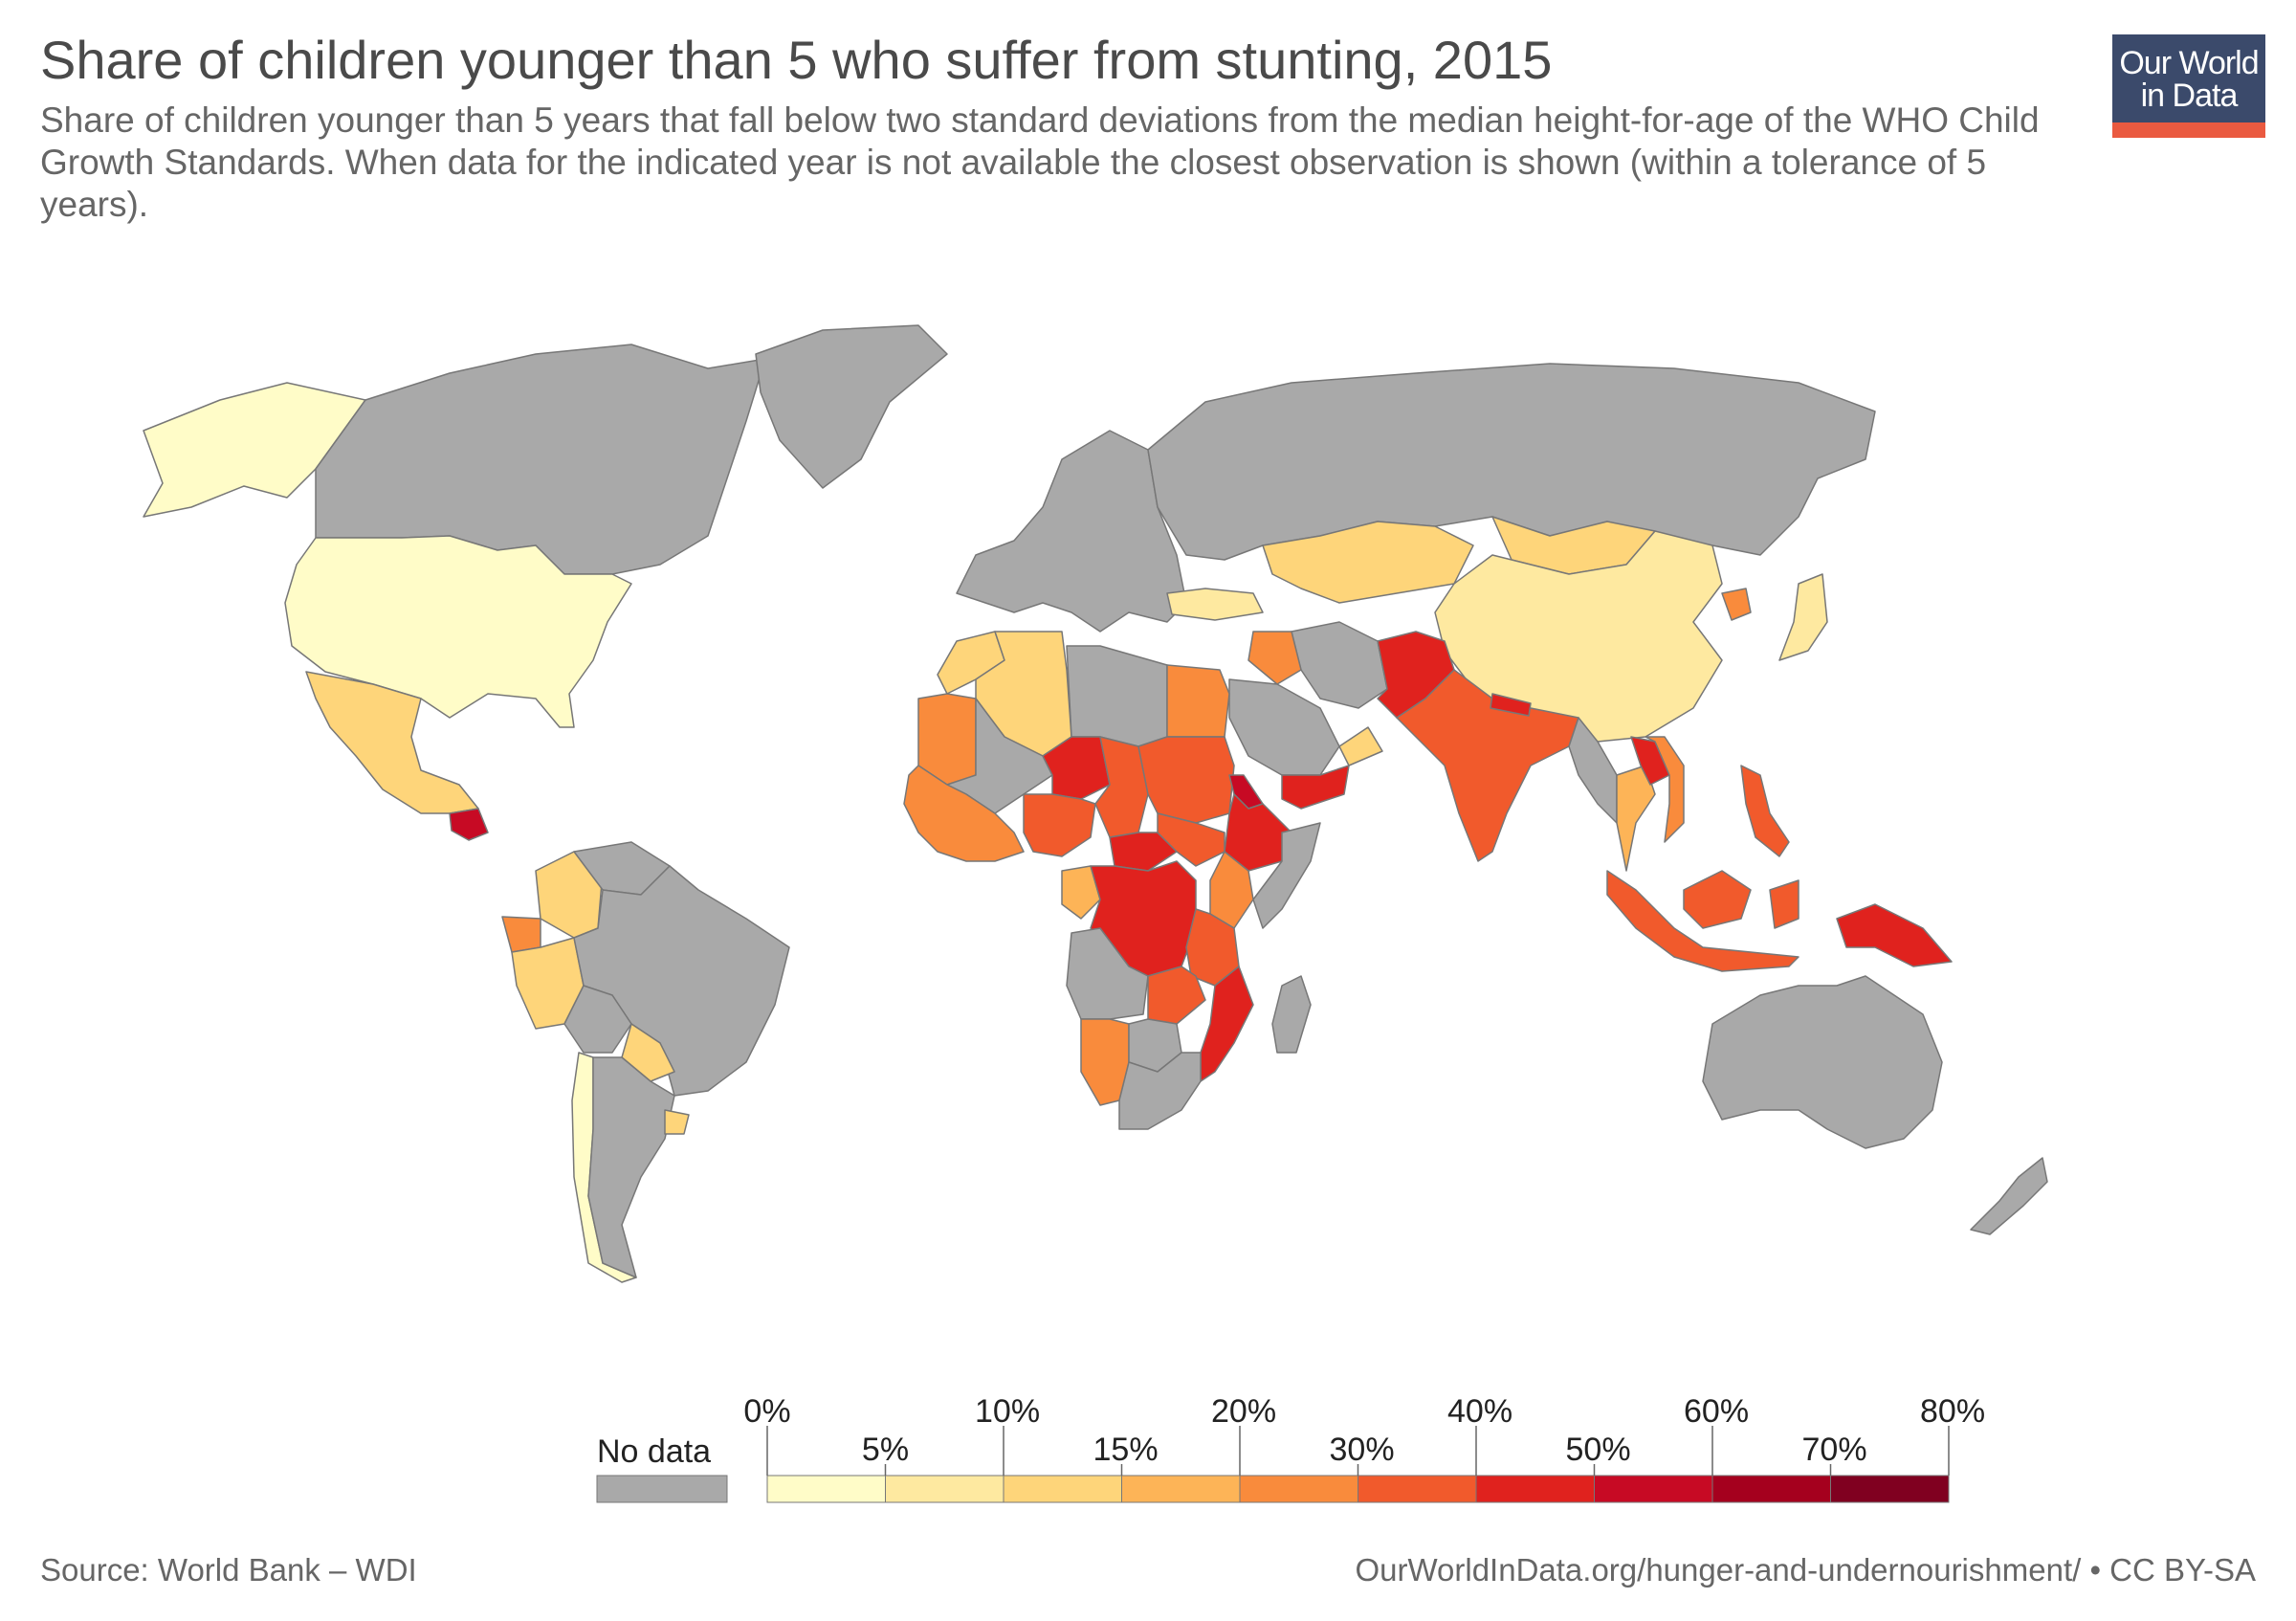 This screenshot has height=1621, width=2296. Describe the element at coordinates (1315, 787) in the screenshot. I see `map-region-yemen` at that location.